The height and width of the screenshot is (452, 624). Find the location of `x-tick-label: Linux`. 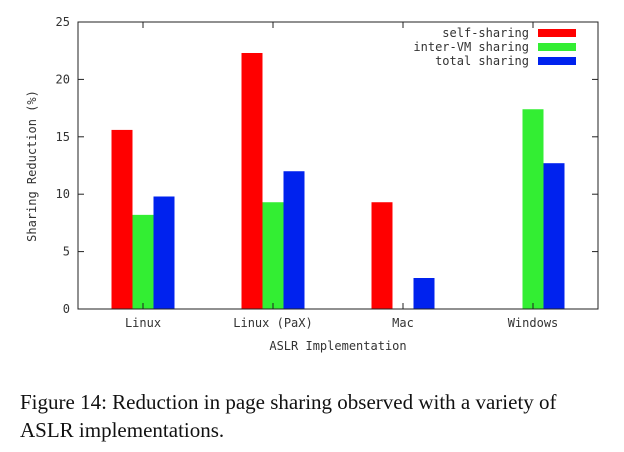

x-tick-label: Linux is located at coordinates (143, 323).